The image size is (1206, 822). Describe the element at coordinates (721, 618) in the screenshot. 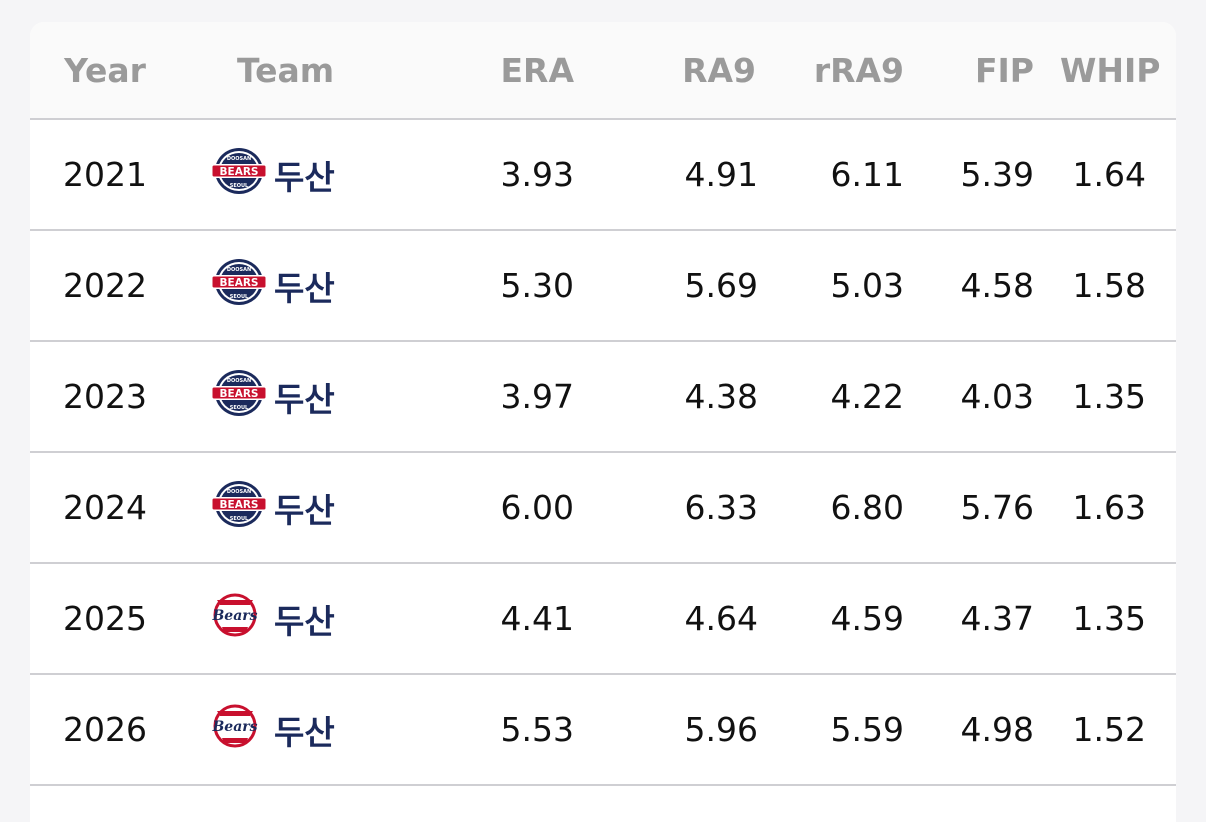

I see `ra9-cell: 4.64` at that location.